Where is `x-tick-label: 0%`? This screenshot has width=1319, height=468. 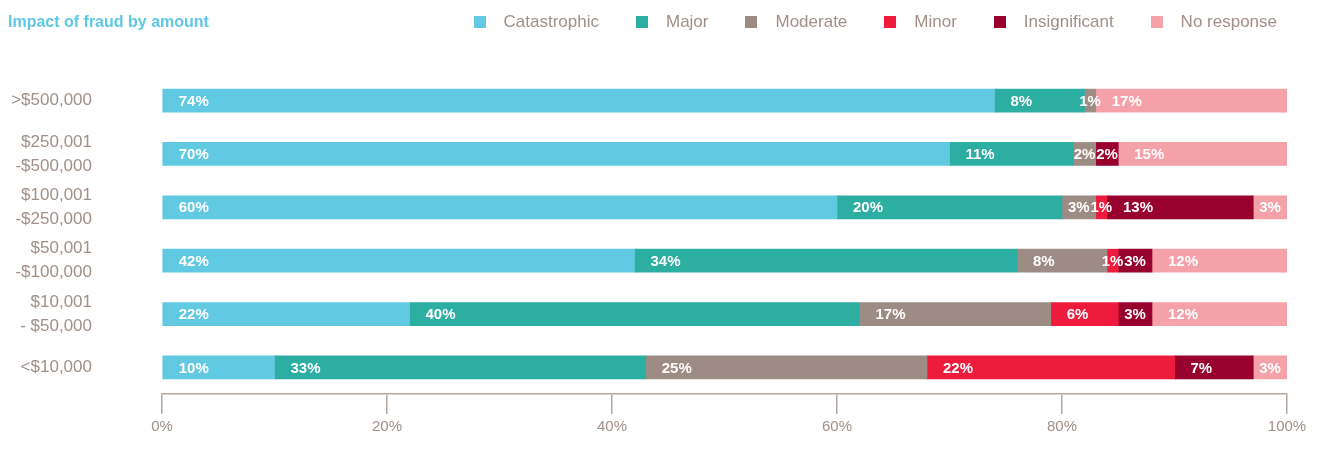
x-tick-label: 0% is located at coordinates (162, 426).